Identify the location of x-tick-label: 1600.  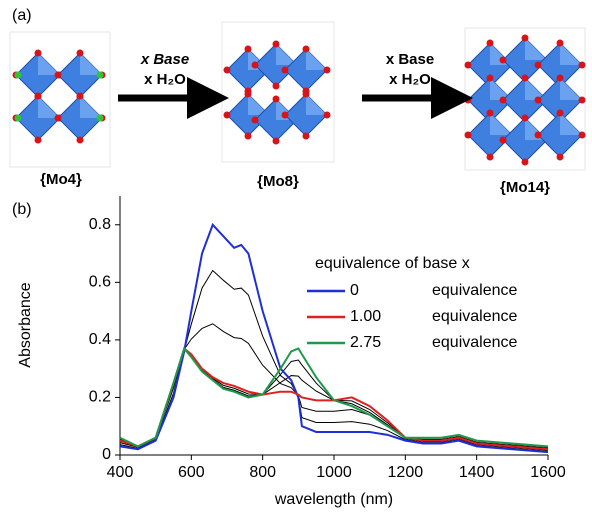
(548, 472).